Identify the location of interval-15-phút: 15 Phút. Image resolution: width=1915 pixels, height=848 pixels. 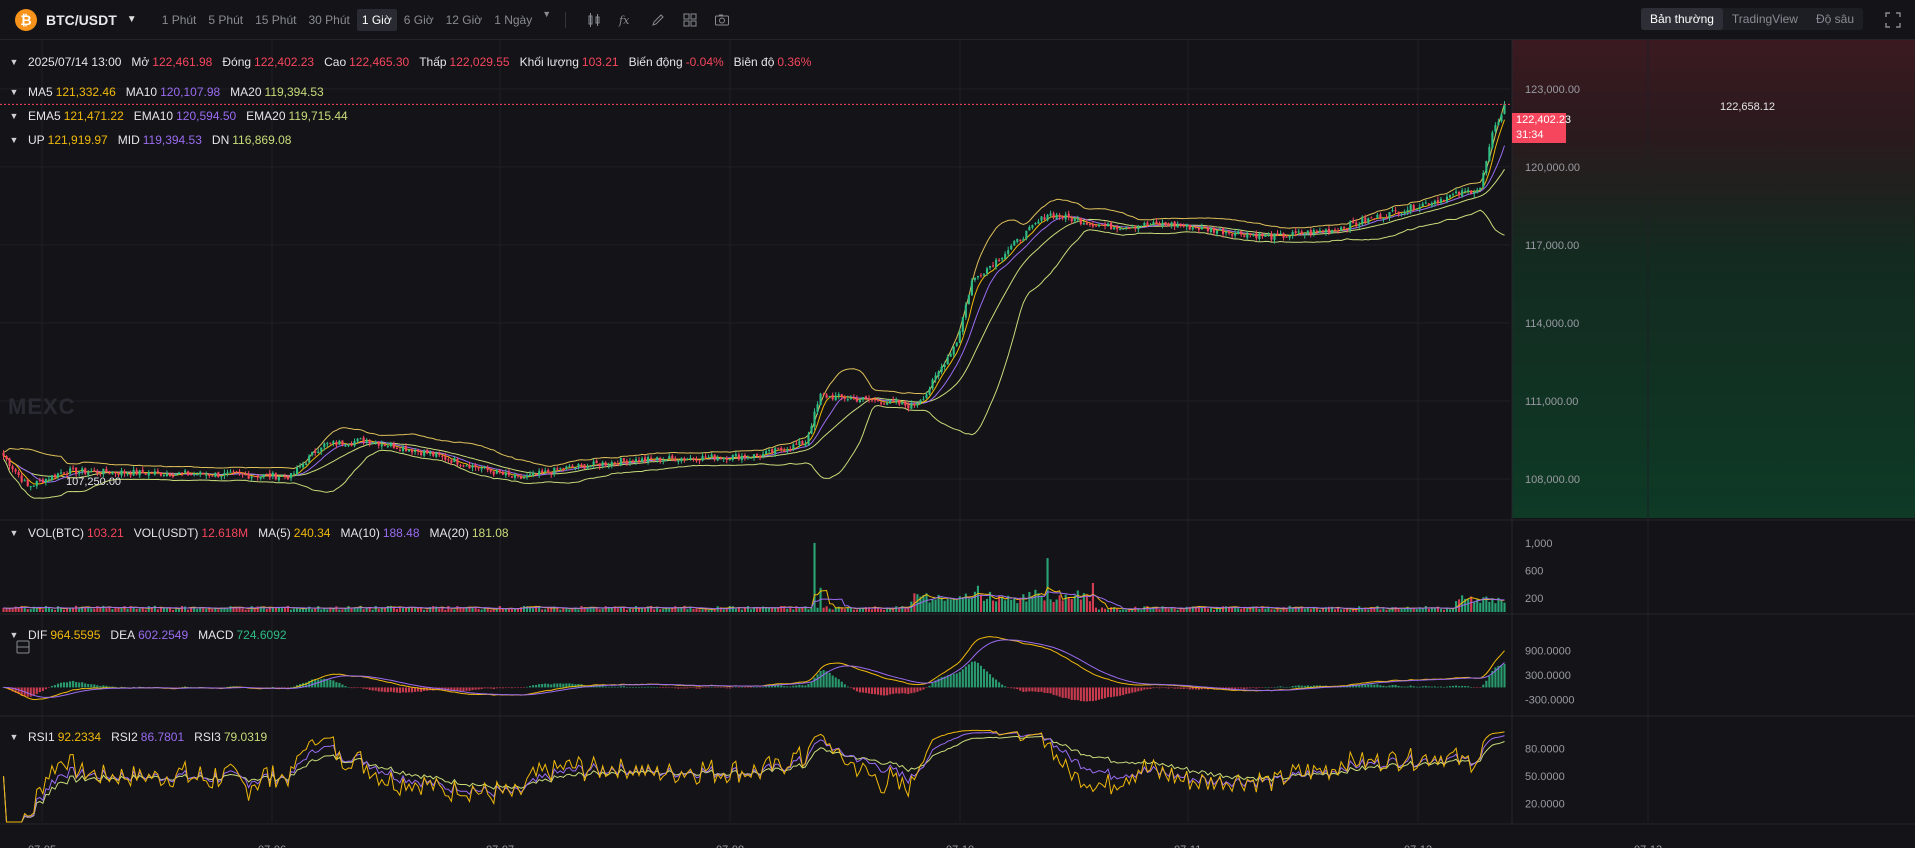
(276, 19).